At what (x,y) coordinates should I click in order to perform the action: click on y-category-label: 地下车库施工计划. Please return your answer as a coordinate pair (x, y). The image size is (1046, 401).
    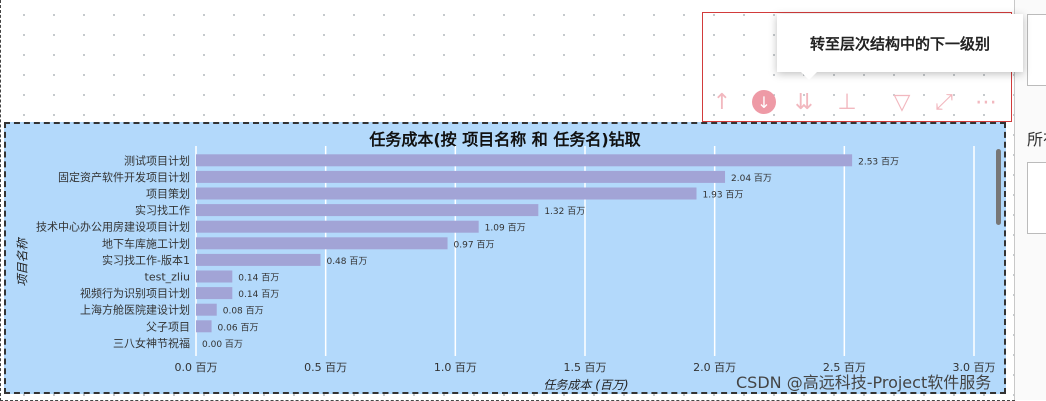
    Looking at the image, I should click on (146, 243).